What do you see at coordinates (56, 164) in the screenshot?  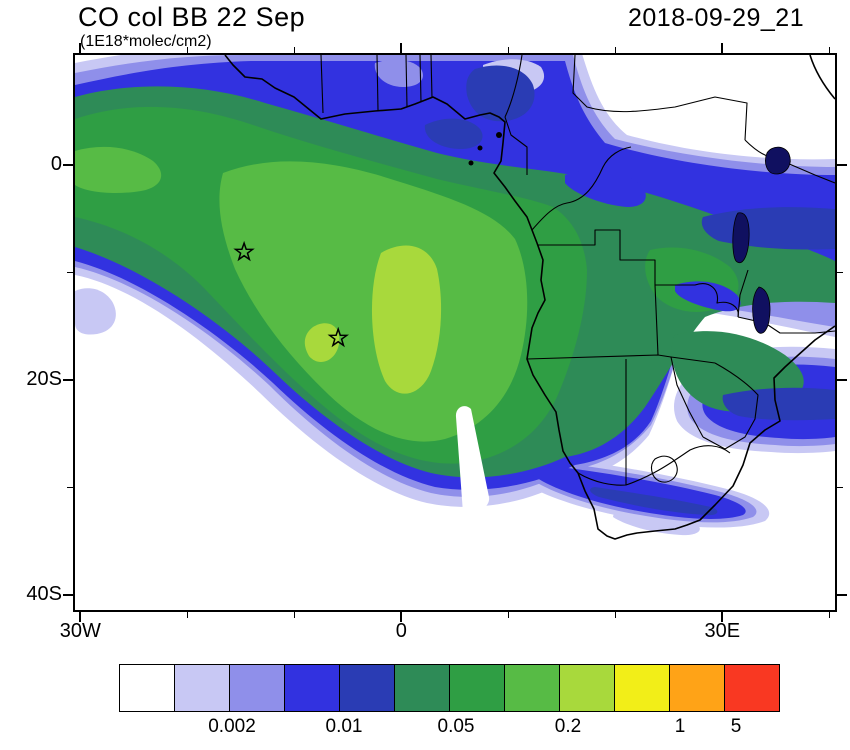 I see `y-axis-label: 0` at bounding box center [56, 164].